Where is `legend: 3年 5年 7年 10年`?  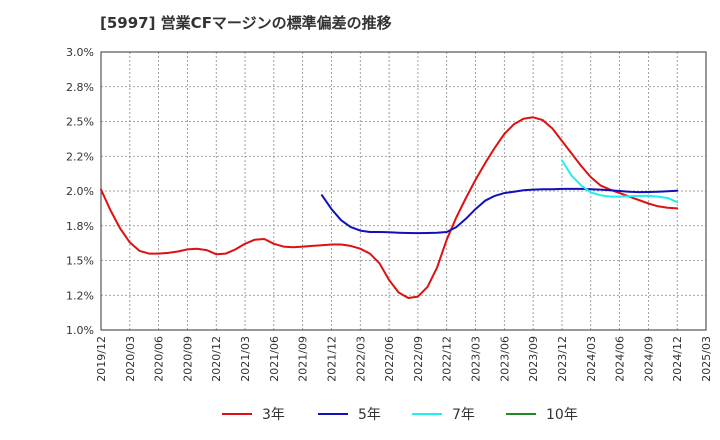 legend: 3年 5年 7年 10年 is located at coordinates (400, 415).